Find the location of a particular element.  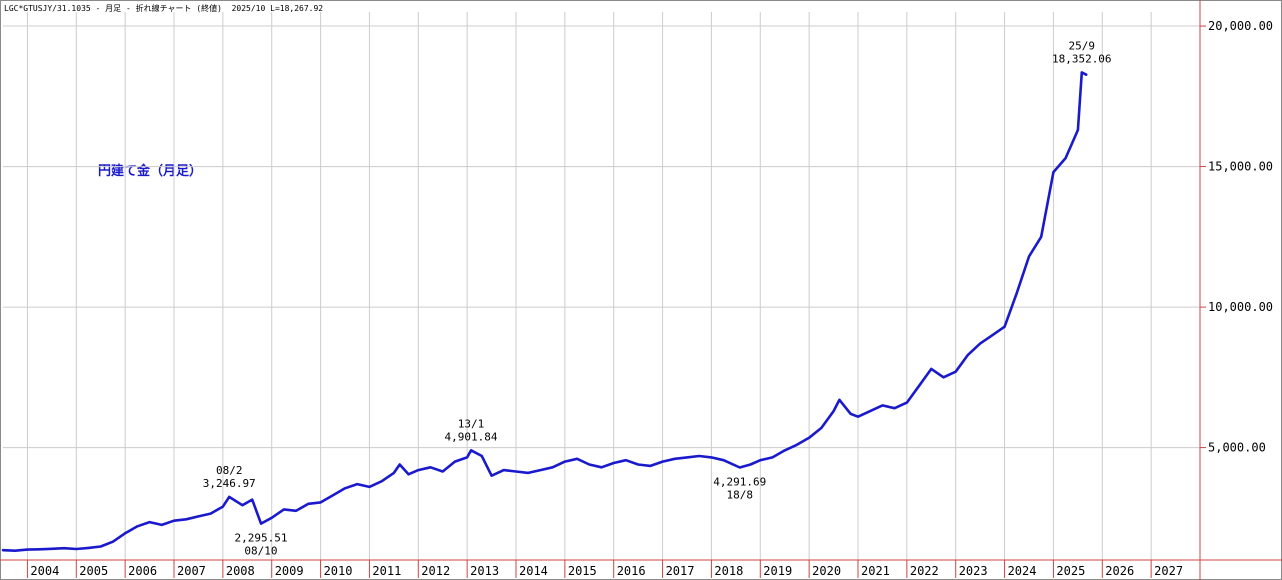

annotation-label: 4,901.84 is located at coordinates (471, 436).